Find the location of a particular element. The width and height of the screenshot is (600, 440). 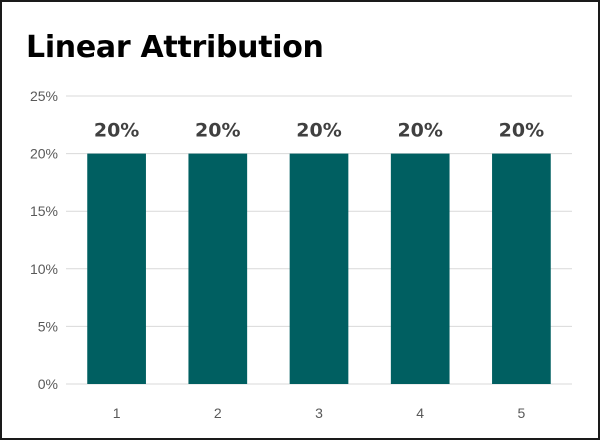

y-tick-label: 10% is located at coordinates (44, 269).